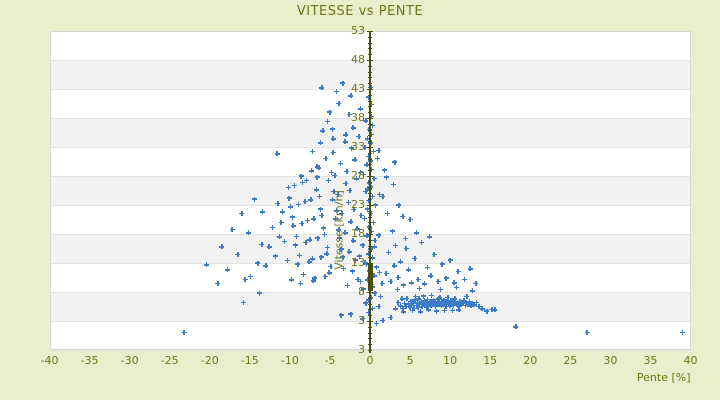 The width and height of the screenshot is (720, 400). I want to click on x-tick-label: -5, so click(330, 360).